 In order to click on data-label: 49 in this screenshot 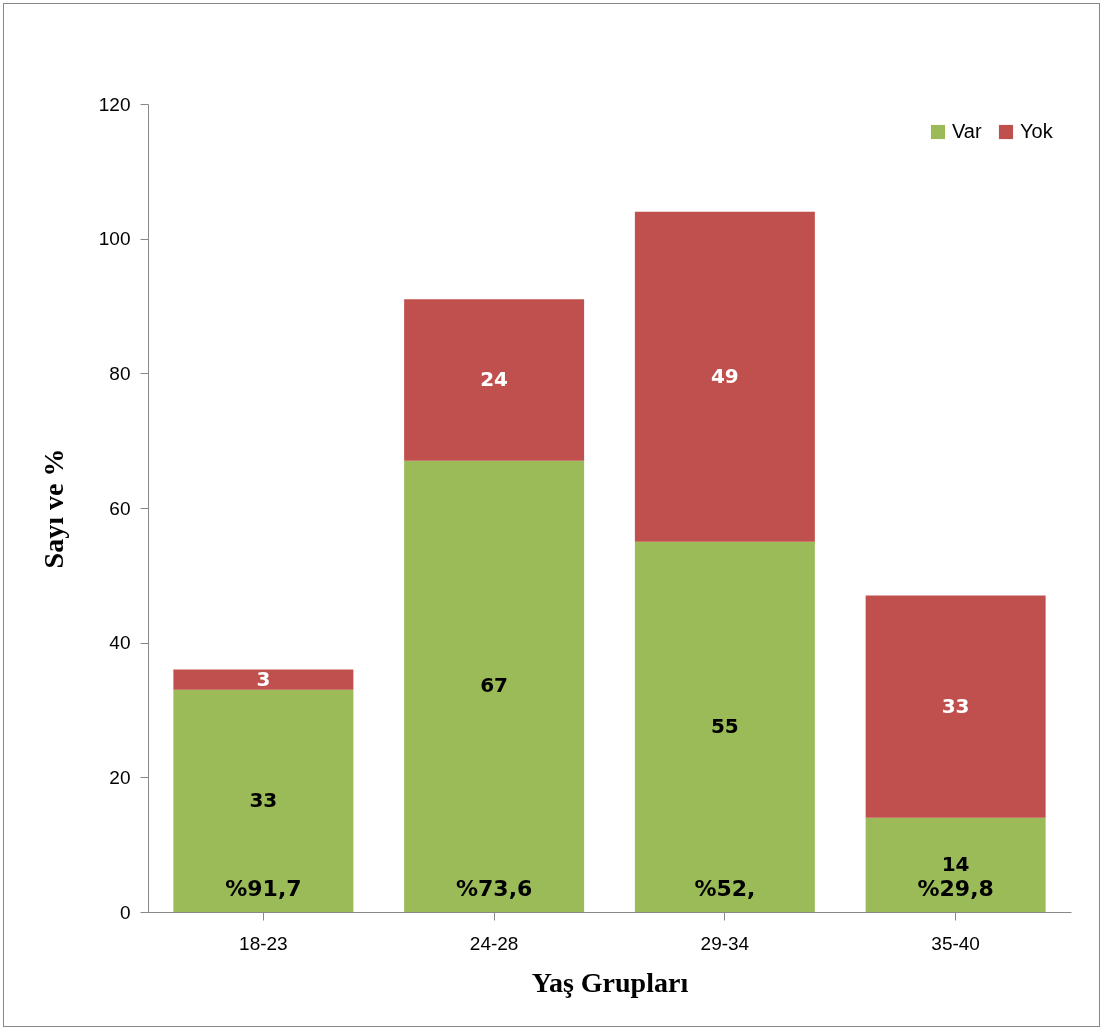, I will do `click(724, 375)`.